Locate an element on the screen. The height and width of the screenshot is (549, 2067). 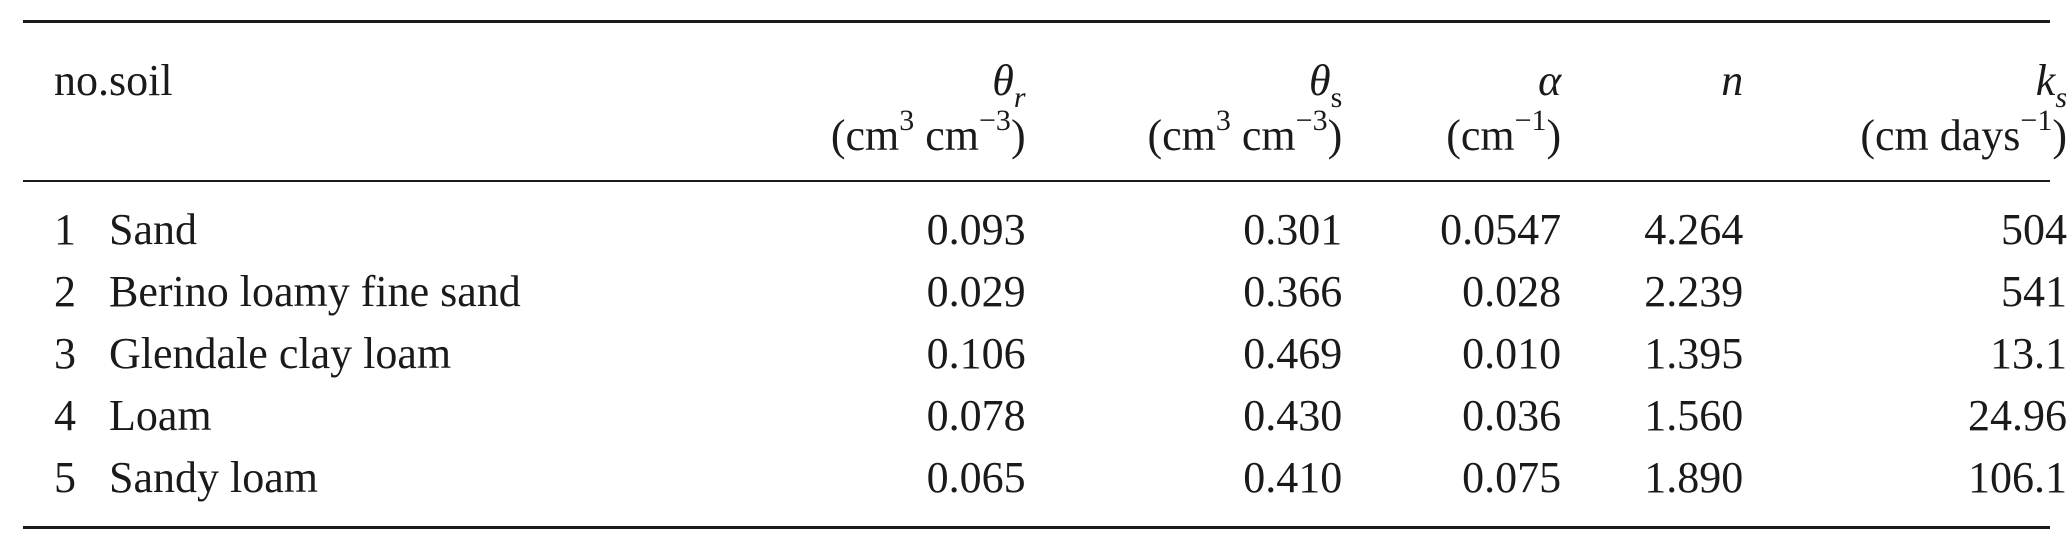
theta-r-subscript: r is located at coordinates (1019, 97).